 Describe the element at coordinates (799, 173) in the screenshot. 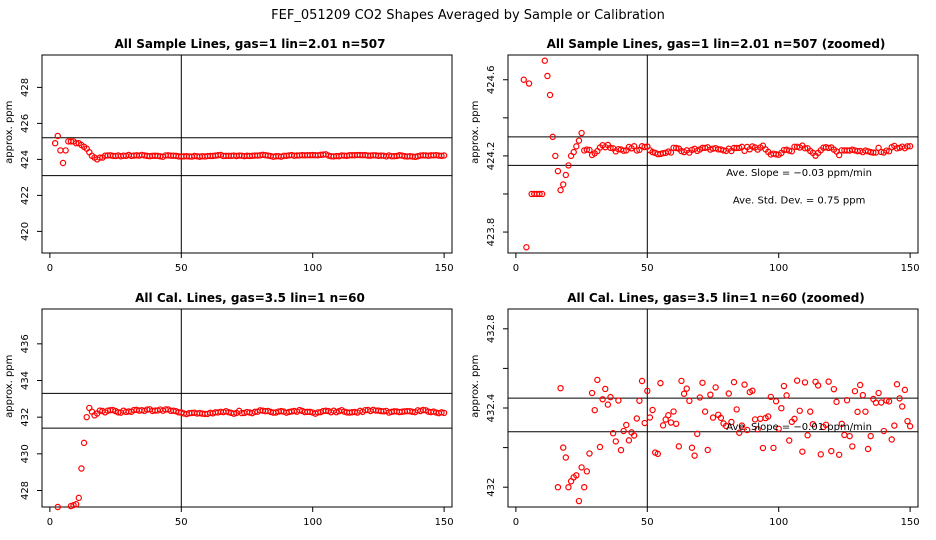

I see `annotation-text: Ave. Slope = −0.03 ppm/min` at that location.